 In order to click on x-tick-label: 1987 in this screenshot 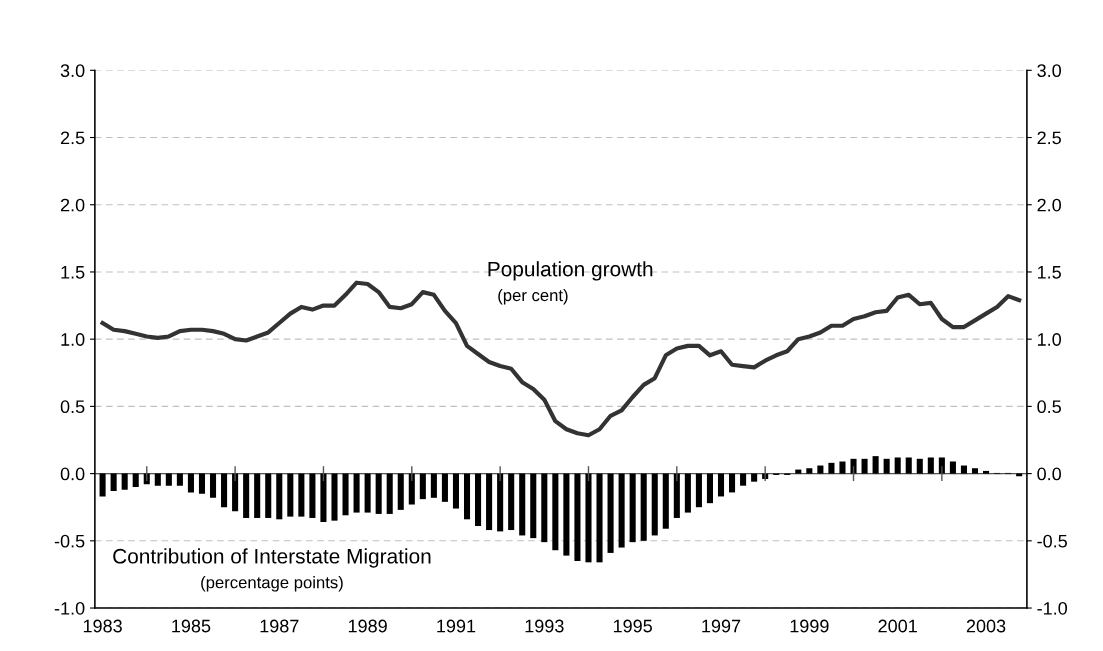, I will do `click(279, 626)`.